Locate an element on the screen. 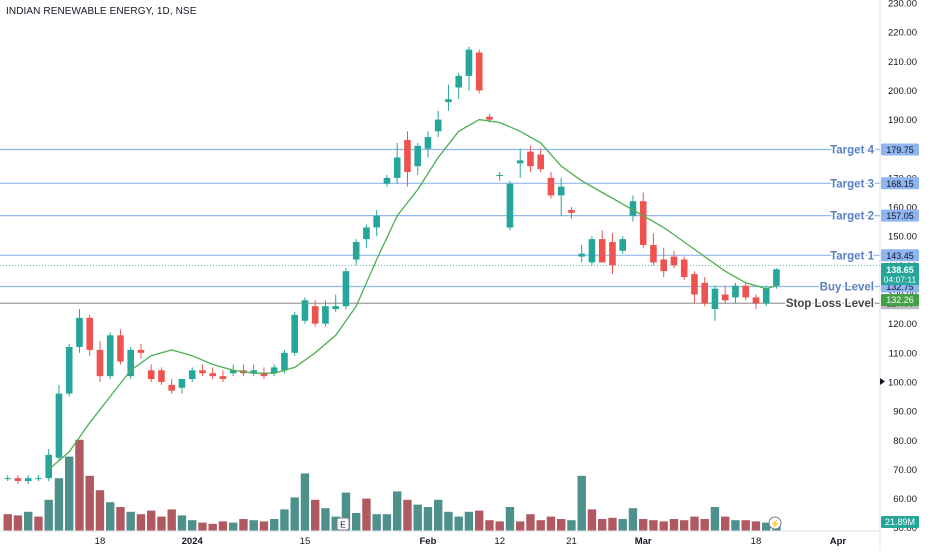  ma-value-text: 132.26 is located at coordinates (900, 300).